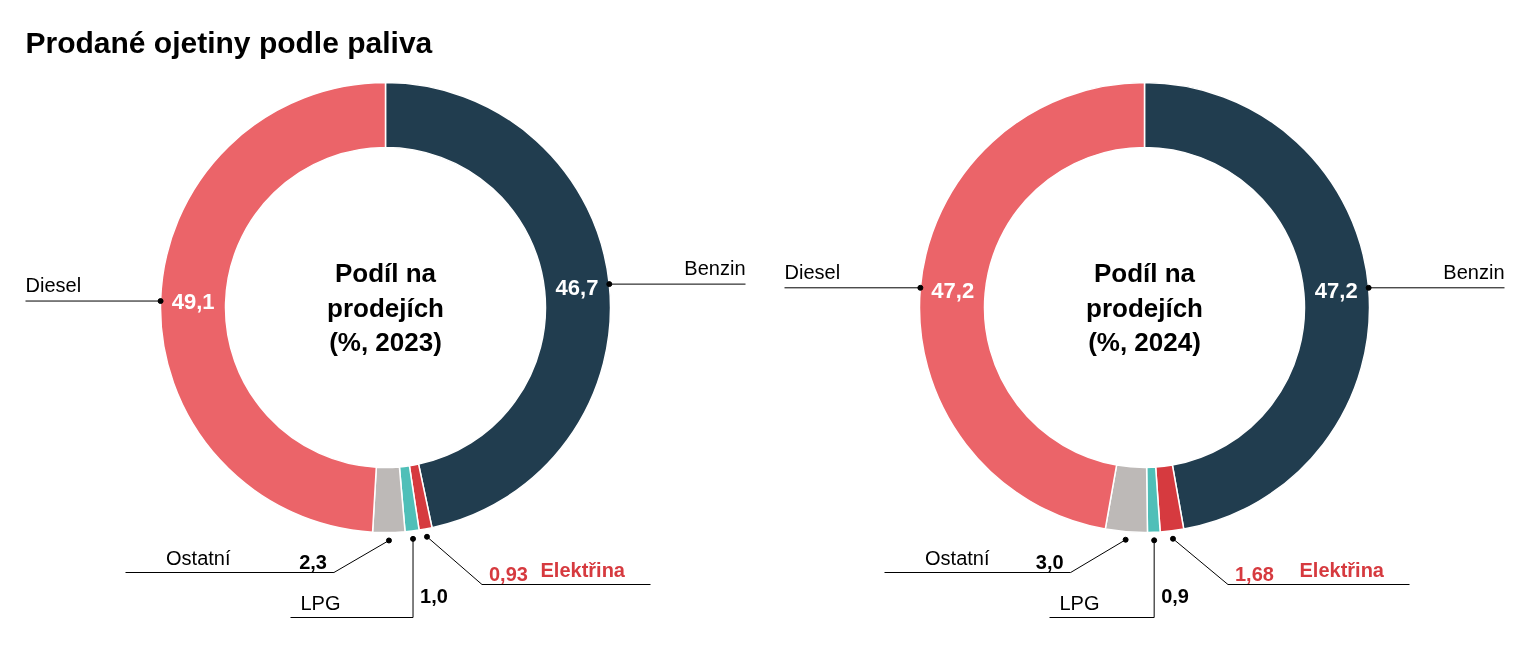  Describe the element at coordinates (508, 573) in the screenshot. I see `data-label: 0,93` at that location.